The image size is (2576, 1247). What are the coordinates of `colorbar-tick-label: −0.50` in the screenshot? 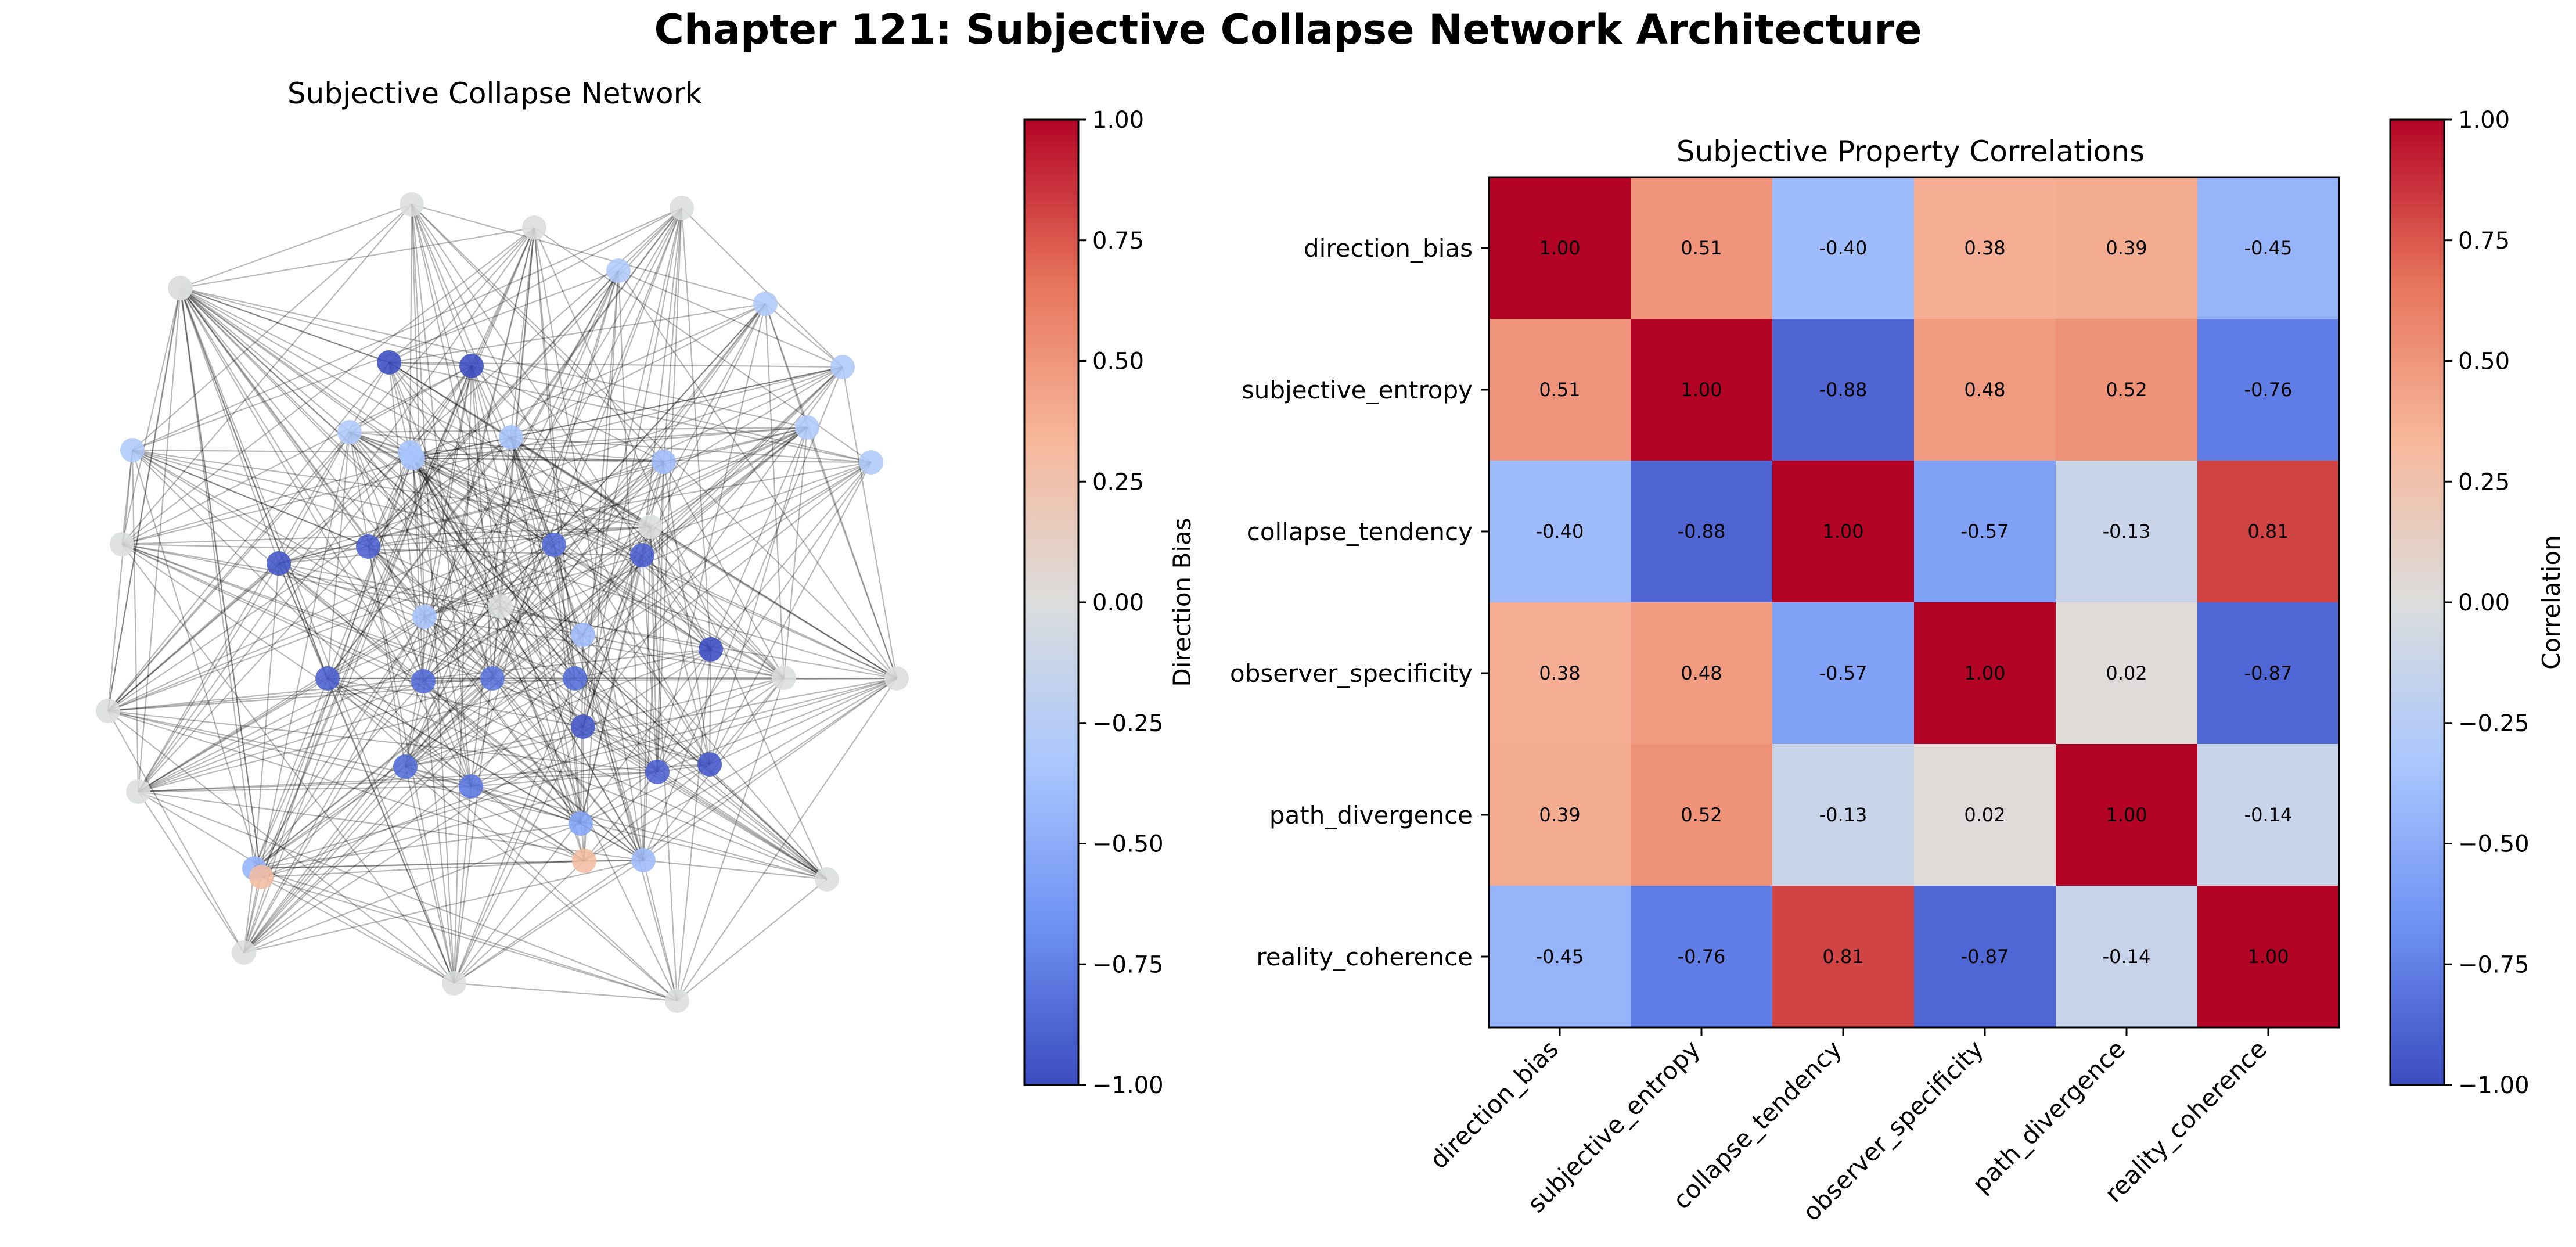 It's located at (1128, 844).